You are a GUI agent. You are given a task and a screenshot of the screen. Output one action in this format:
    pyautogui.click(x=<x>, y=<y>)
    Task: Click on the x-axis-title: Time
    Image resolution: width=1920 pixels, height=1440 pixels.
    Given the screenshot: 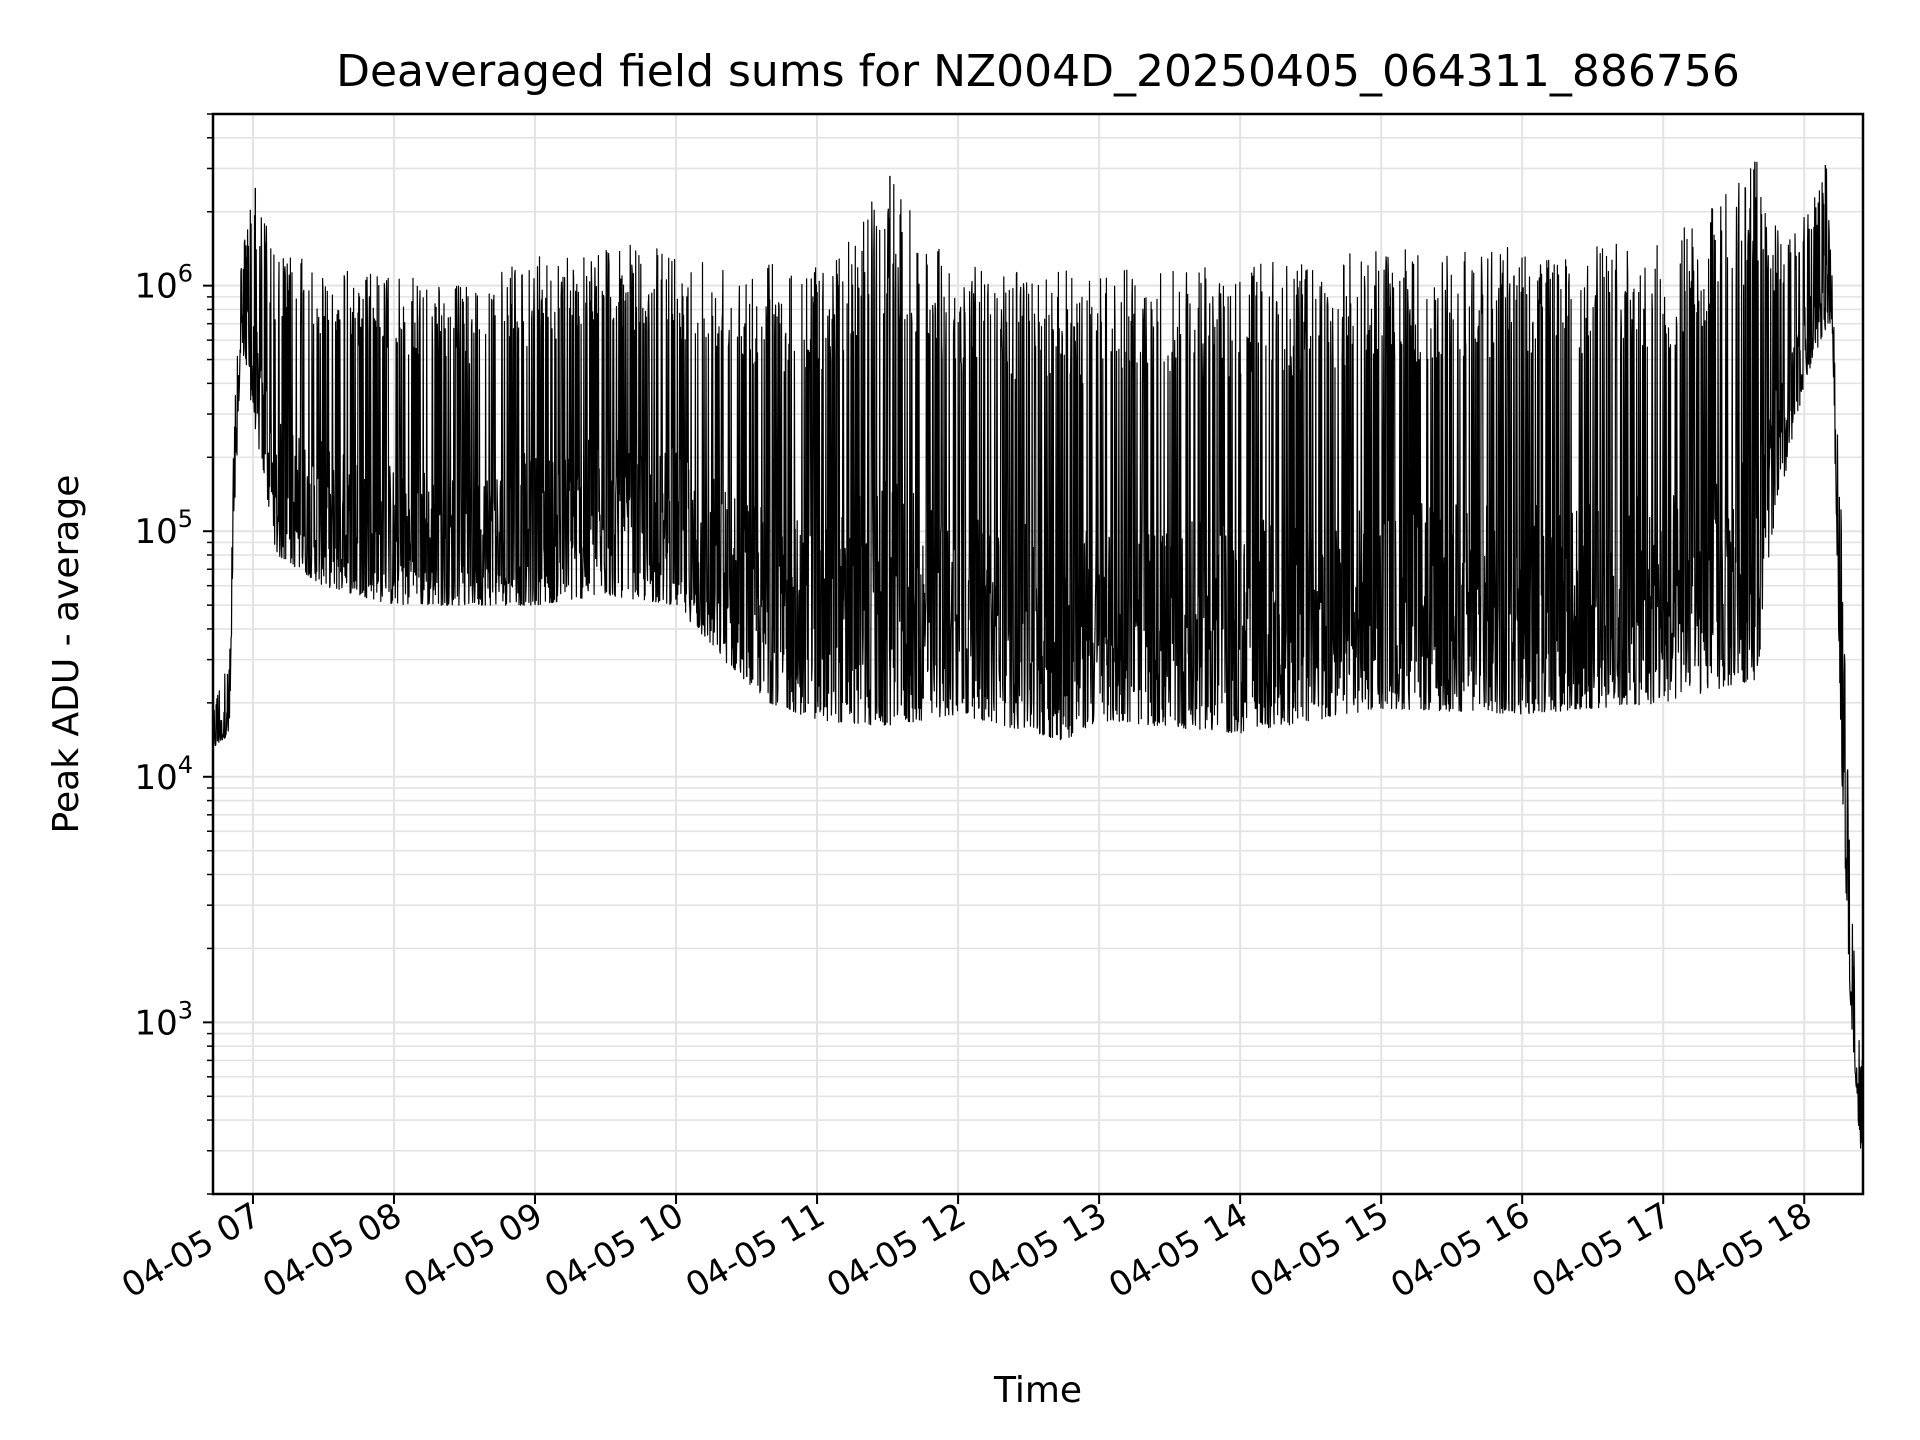 What is the action you would take?
    pyautogui.click(x=1037, y=1390)
    